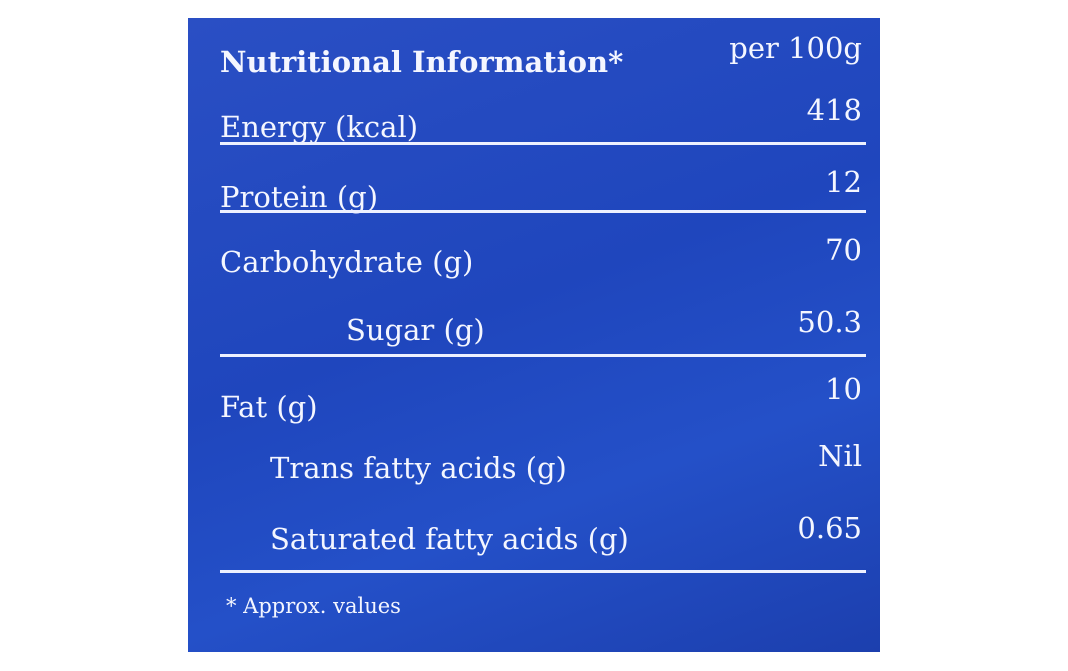 The image size is (1068, 671). Describe the element at coordinates (834, 110) in the screenshot. I see `row-value: 418` at that location.